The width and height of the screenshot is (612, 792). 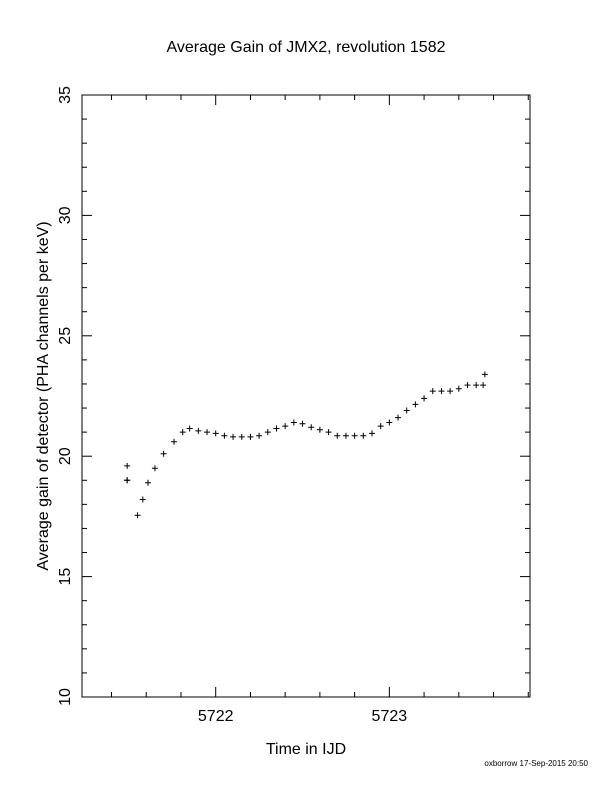 What do you see at coordinates (65, 336) in the screenshot?
I see `y-tick-label: 25` at bounding box center [65, 336].